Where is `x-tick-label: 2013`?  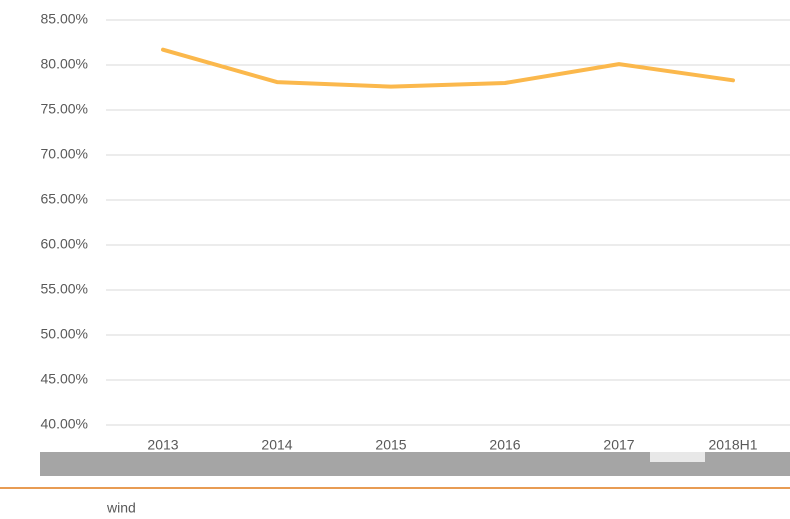 x-tick-label: 2013 is located at coordinates (162, 445).